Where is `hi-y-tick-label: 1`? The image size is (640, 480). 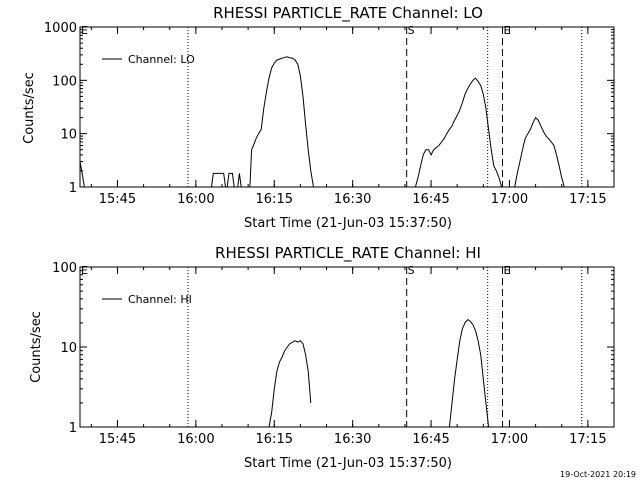
hi-y-tick-label: 1 is located at coordinates (73, 428).